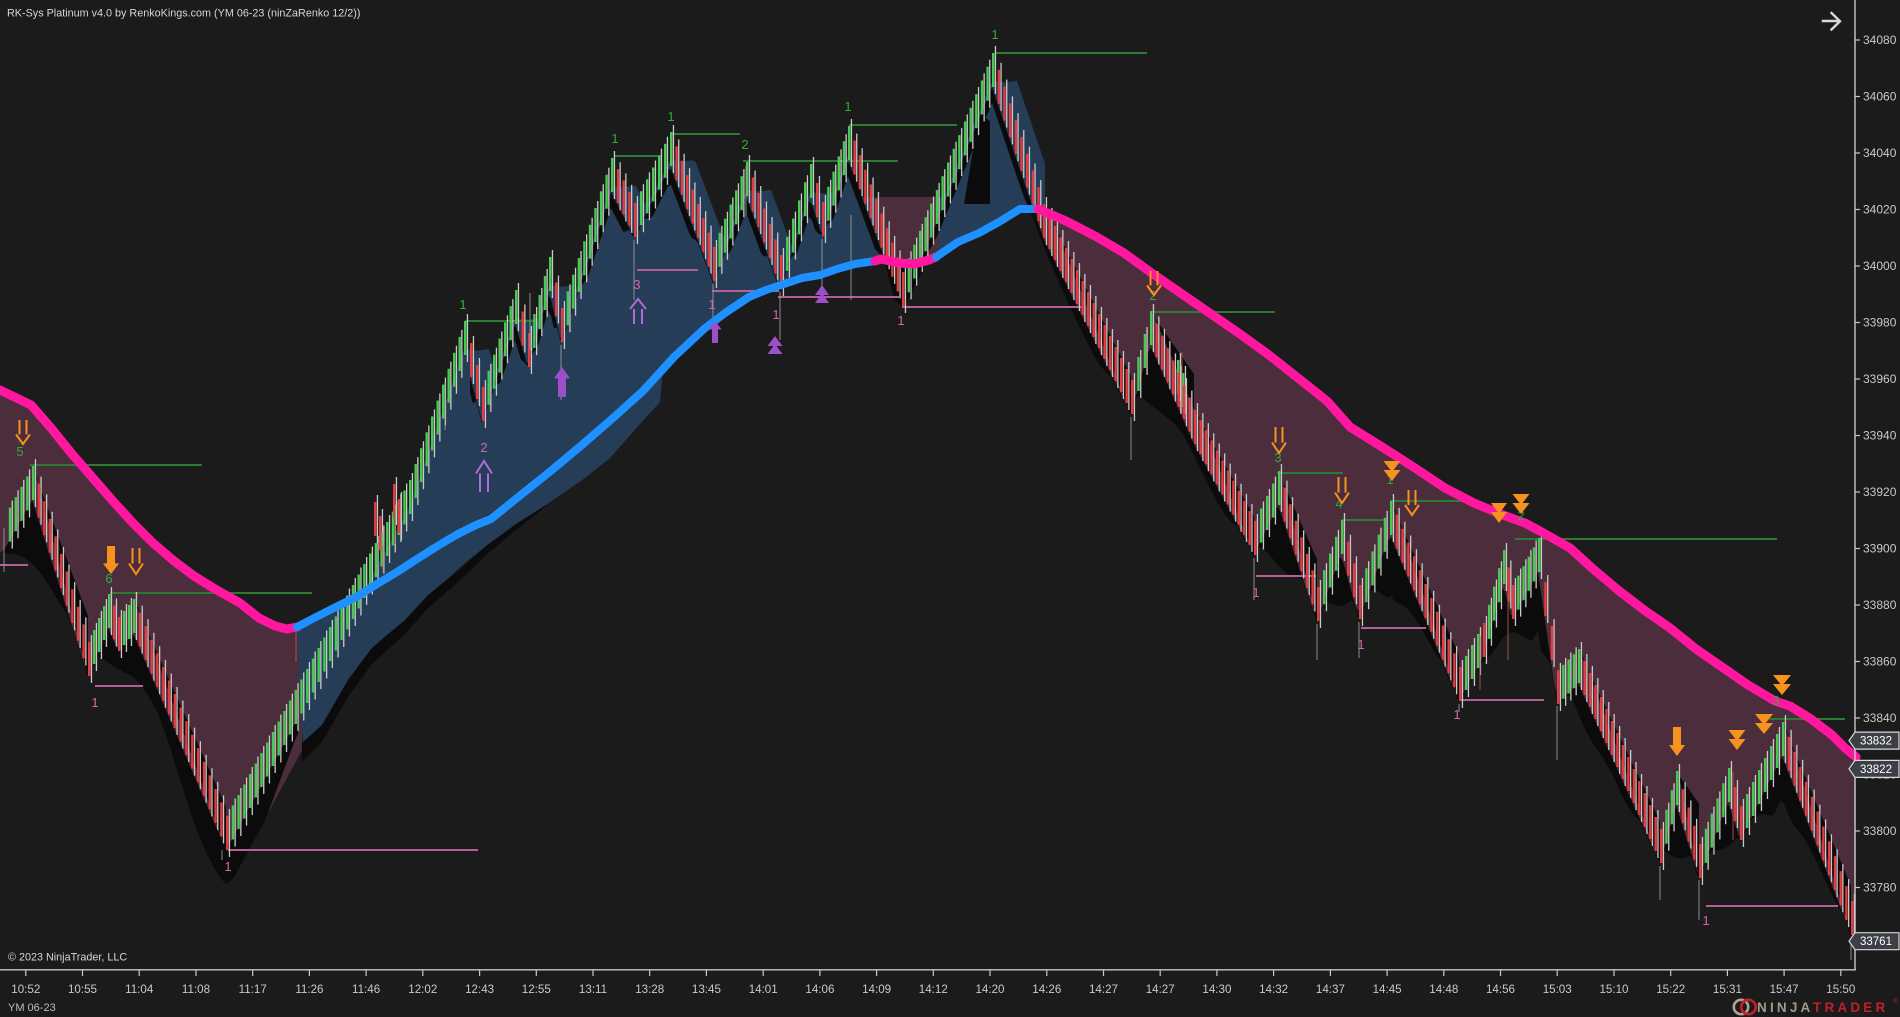 The image size is (1900, 1017). Describe the element at coordinates (1876, 942) in the screenshot. I see `svg-text: 33761` at that location.